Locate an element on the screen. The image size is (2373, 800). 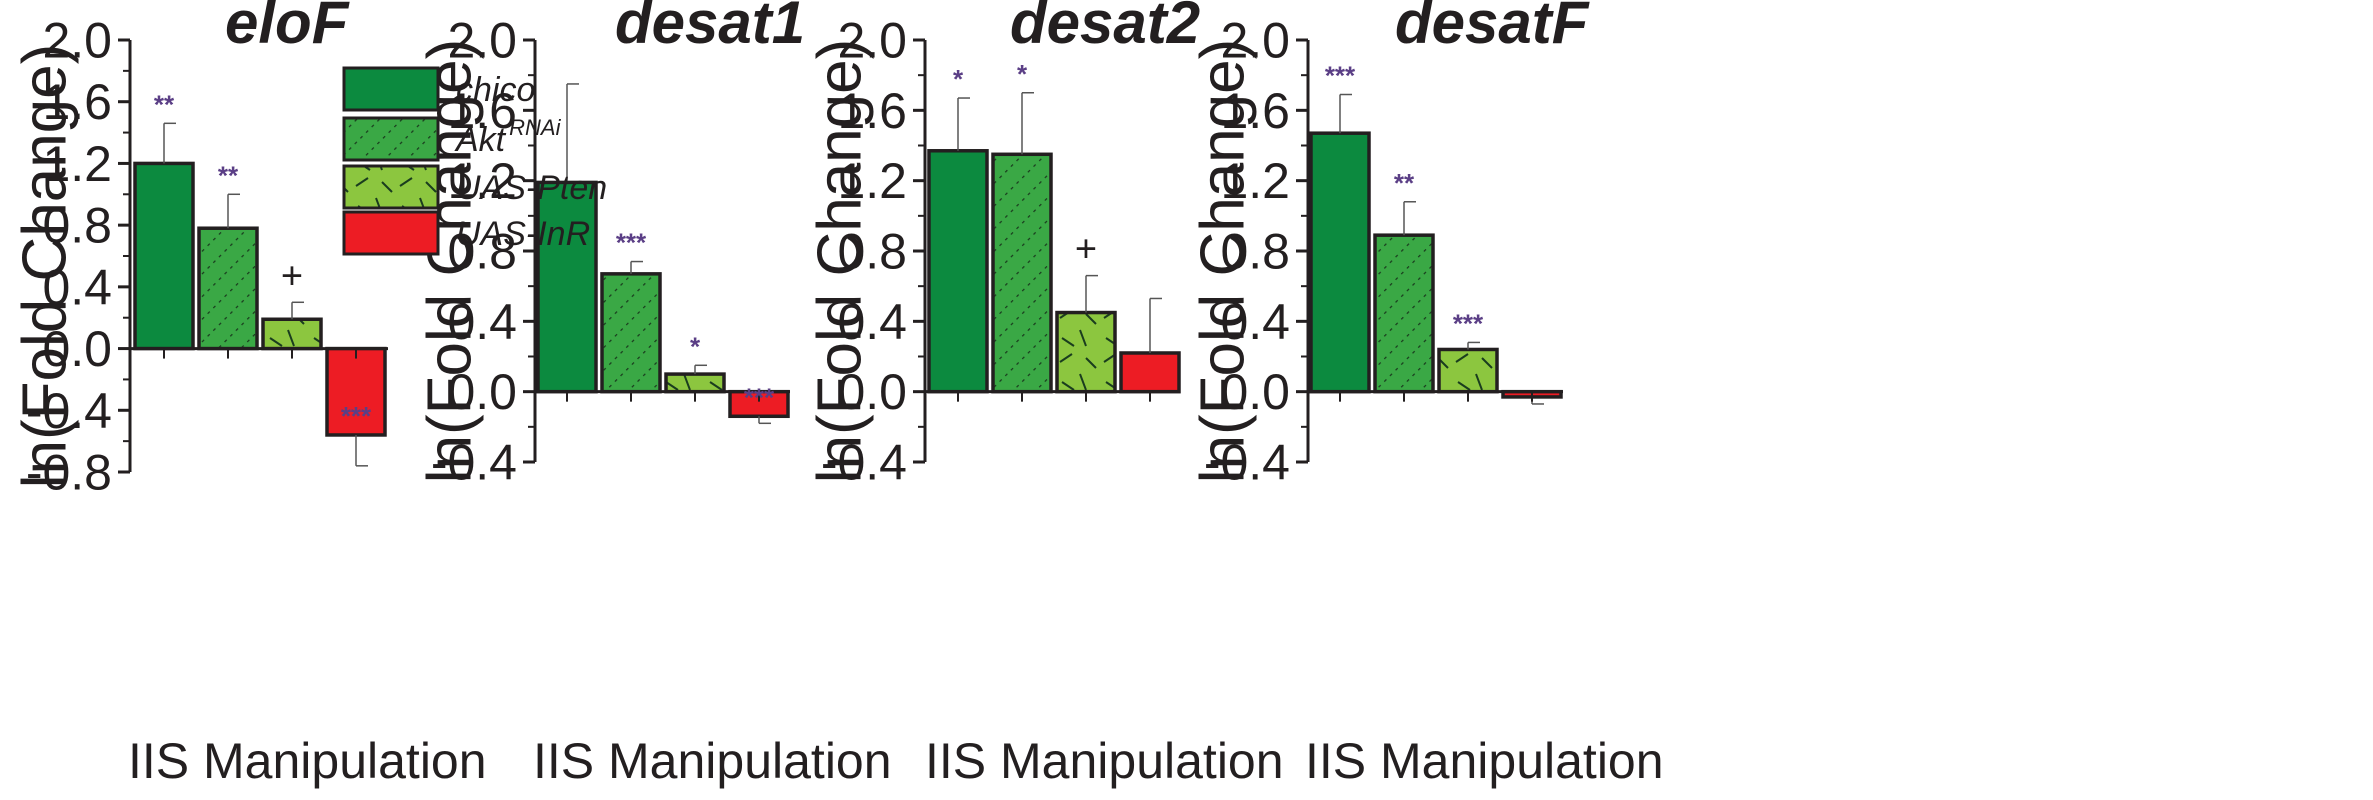
legend-swatch-pten is located at coordinates (391, 187).